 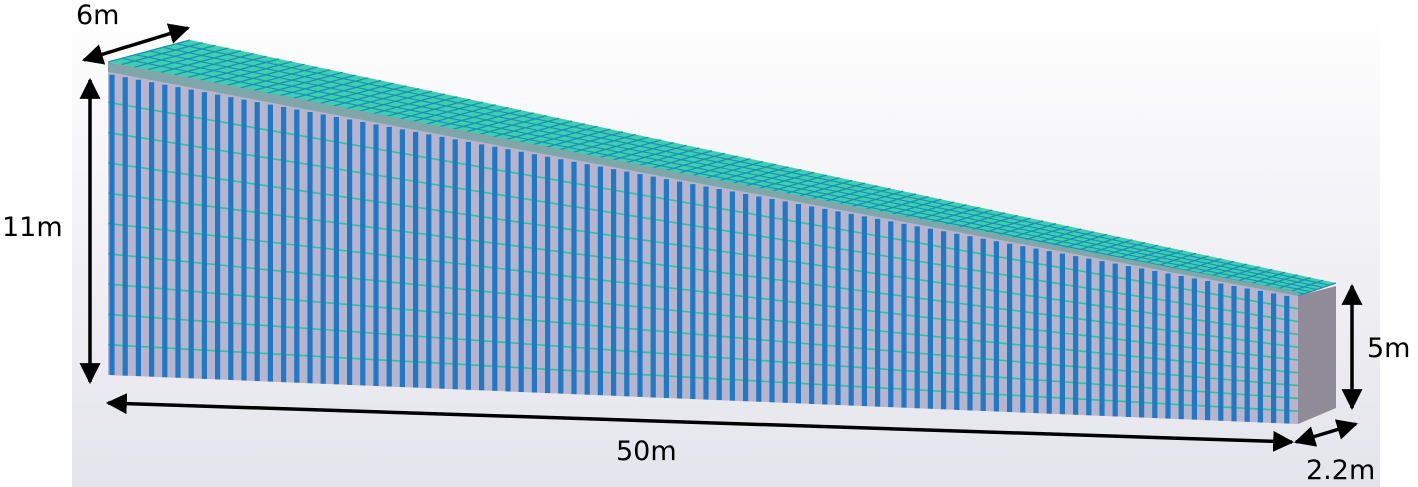 What do you see at coordinates (646, 451) in the screenshot?
I see `length-label: 50m` at bounding box center [646, 451].